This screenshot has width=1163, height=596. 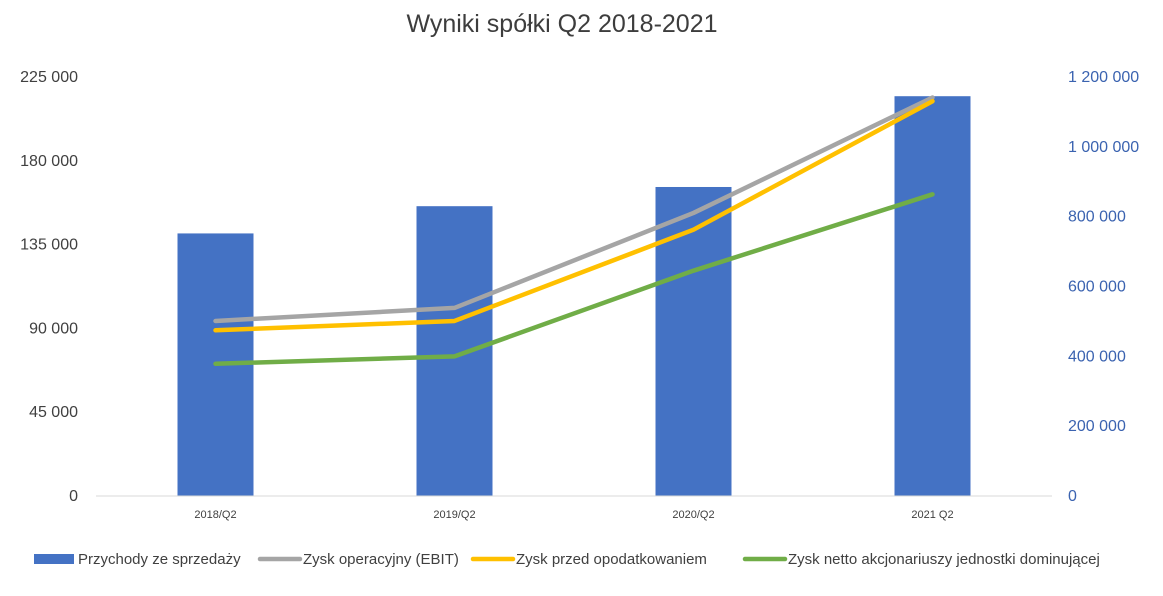 What do you see at coordinates (693, 341) in the screenshot?
I see `bar-2020-q2` at bounding box center [693, 341].